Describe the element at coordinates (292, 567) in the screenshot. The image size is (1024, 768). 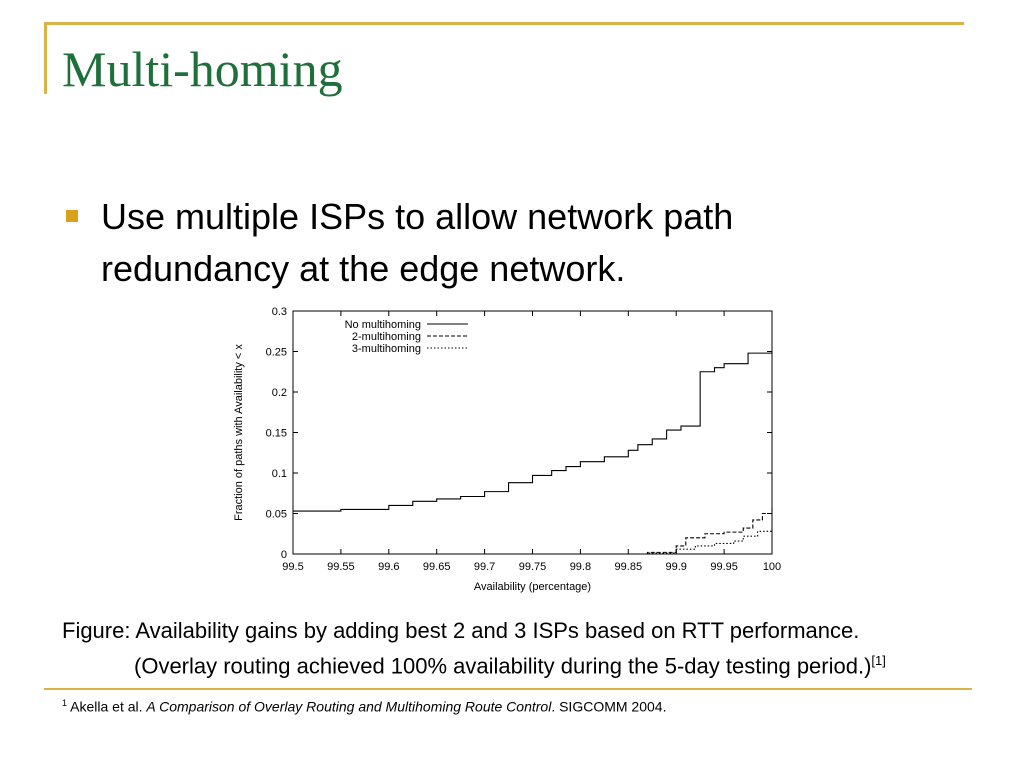
I see `x-tick-label: 99.5` at that location.